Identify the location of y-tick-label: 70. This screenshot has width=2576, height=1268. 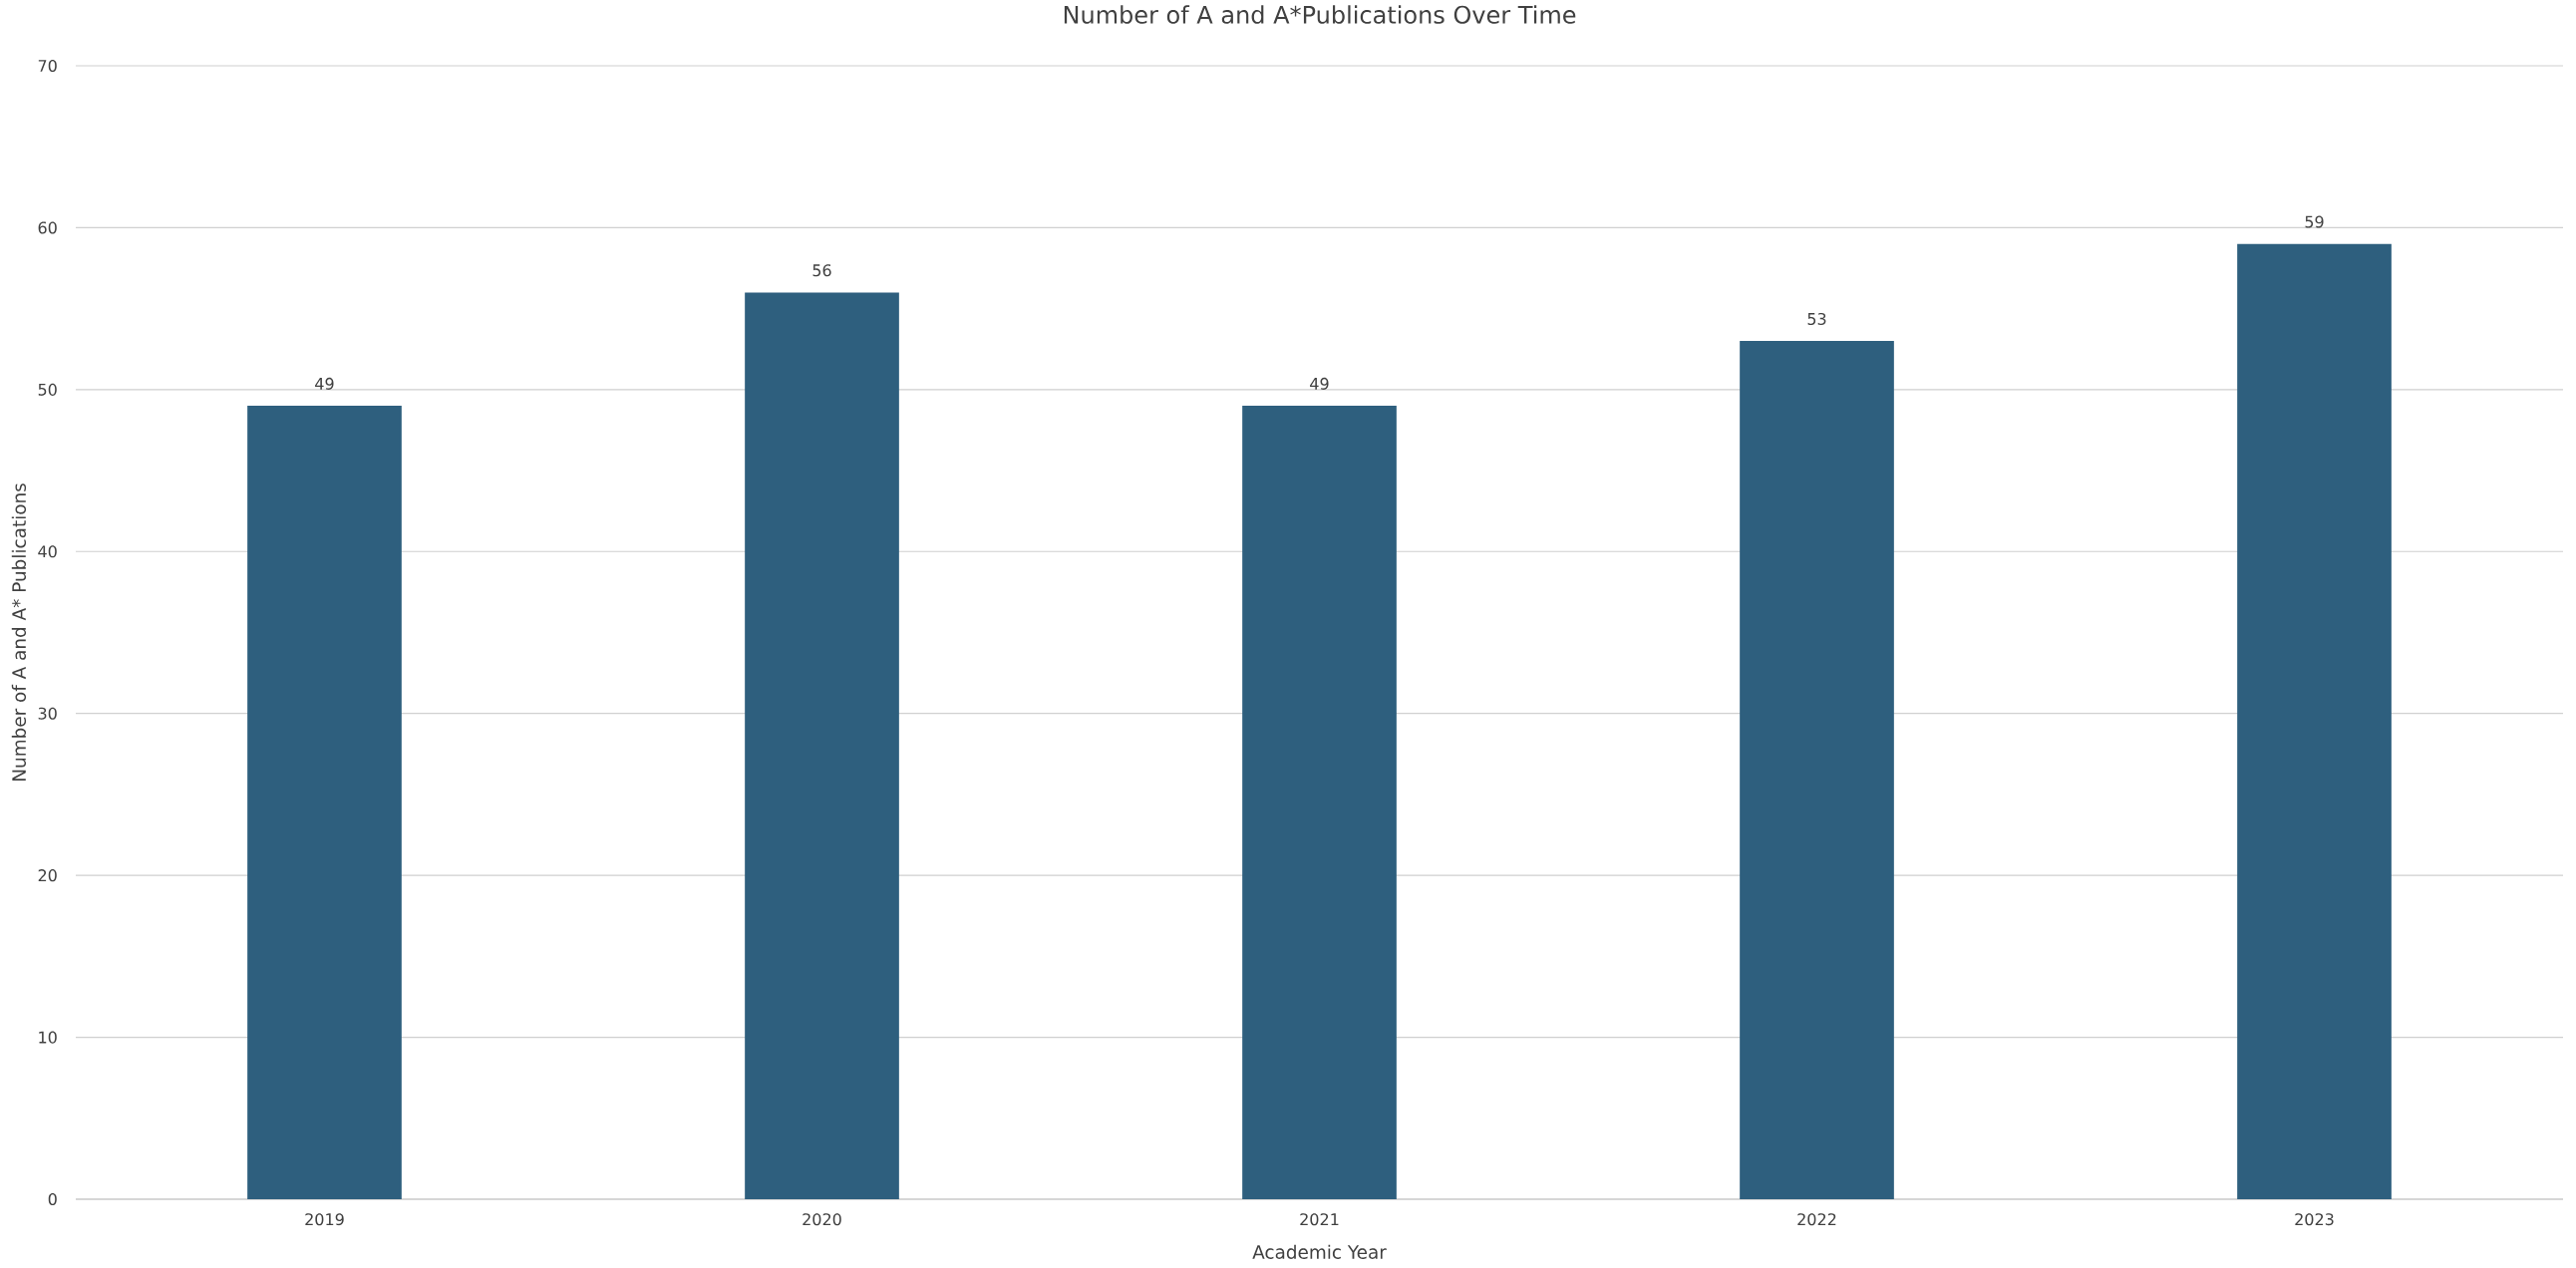
(47, 66).